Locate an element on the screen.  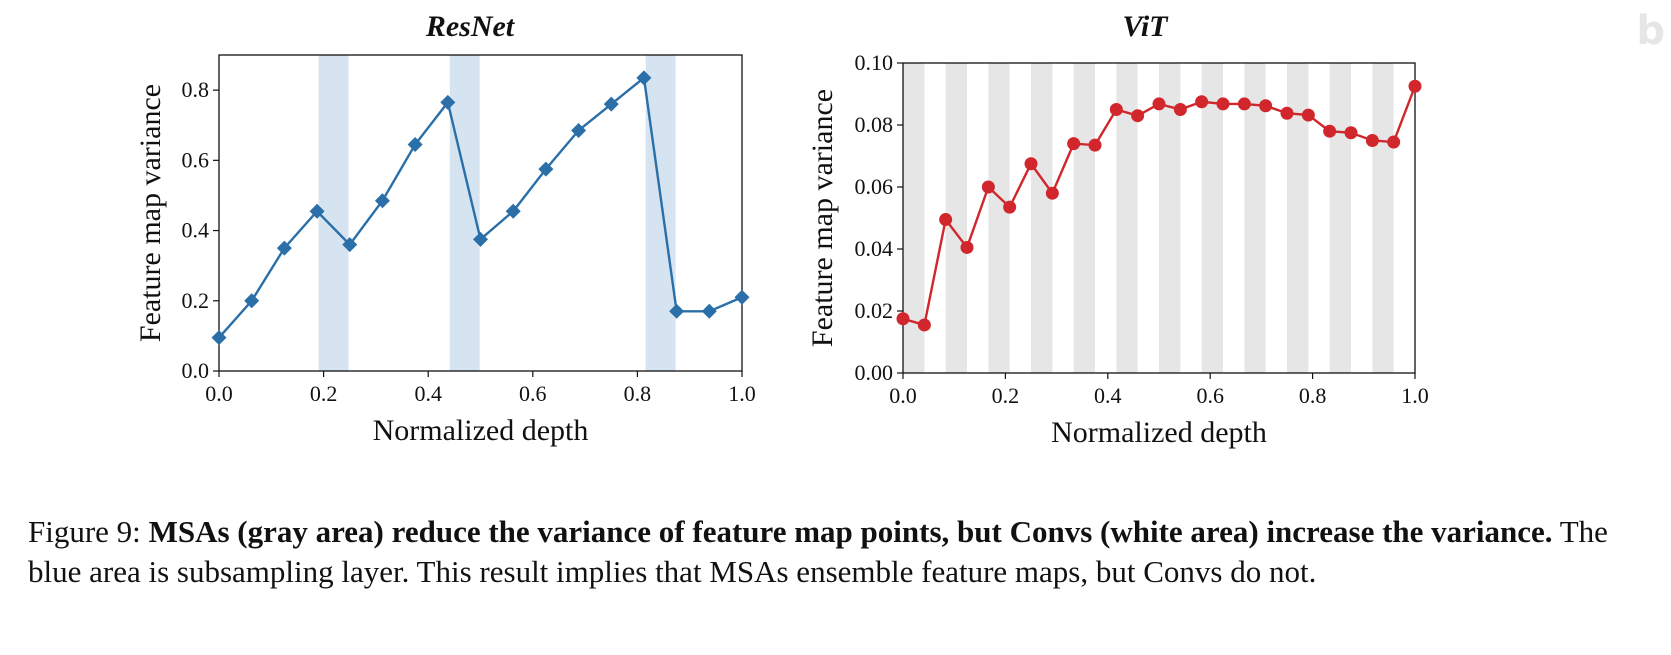
y-tick-label: 0.04 is located at coordinates (874, 248).